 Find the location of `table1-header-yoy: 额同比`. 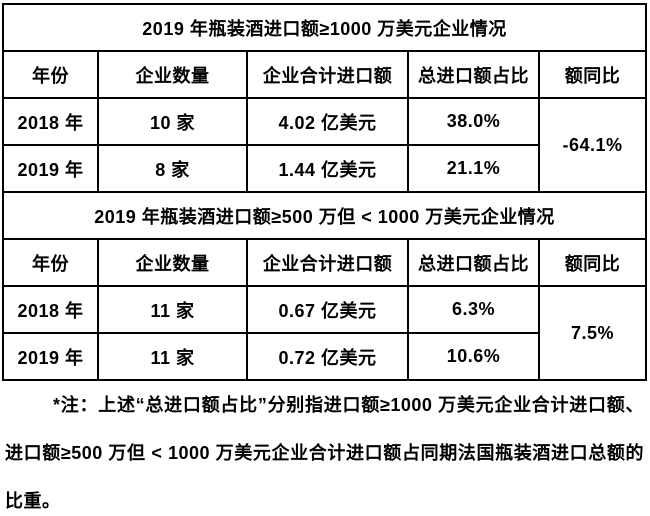

table1-header-yoy: 额同比 is located at coordinates (592, 74).